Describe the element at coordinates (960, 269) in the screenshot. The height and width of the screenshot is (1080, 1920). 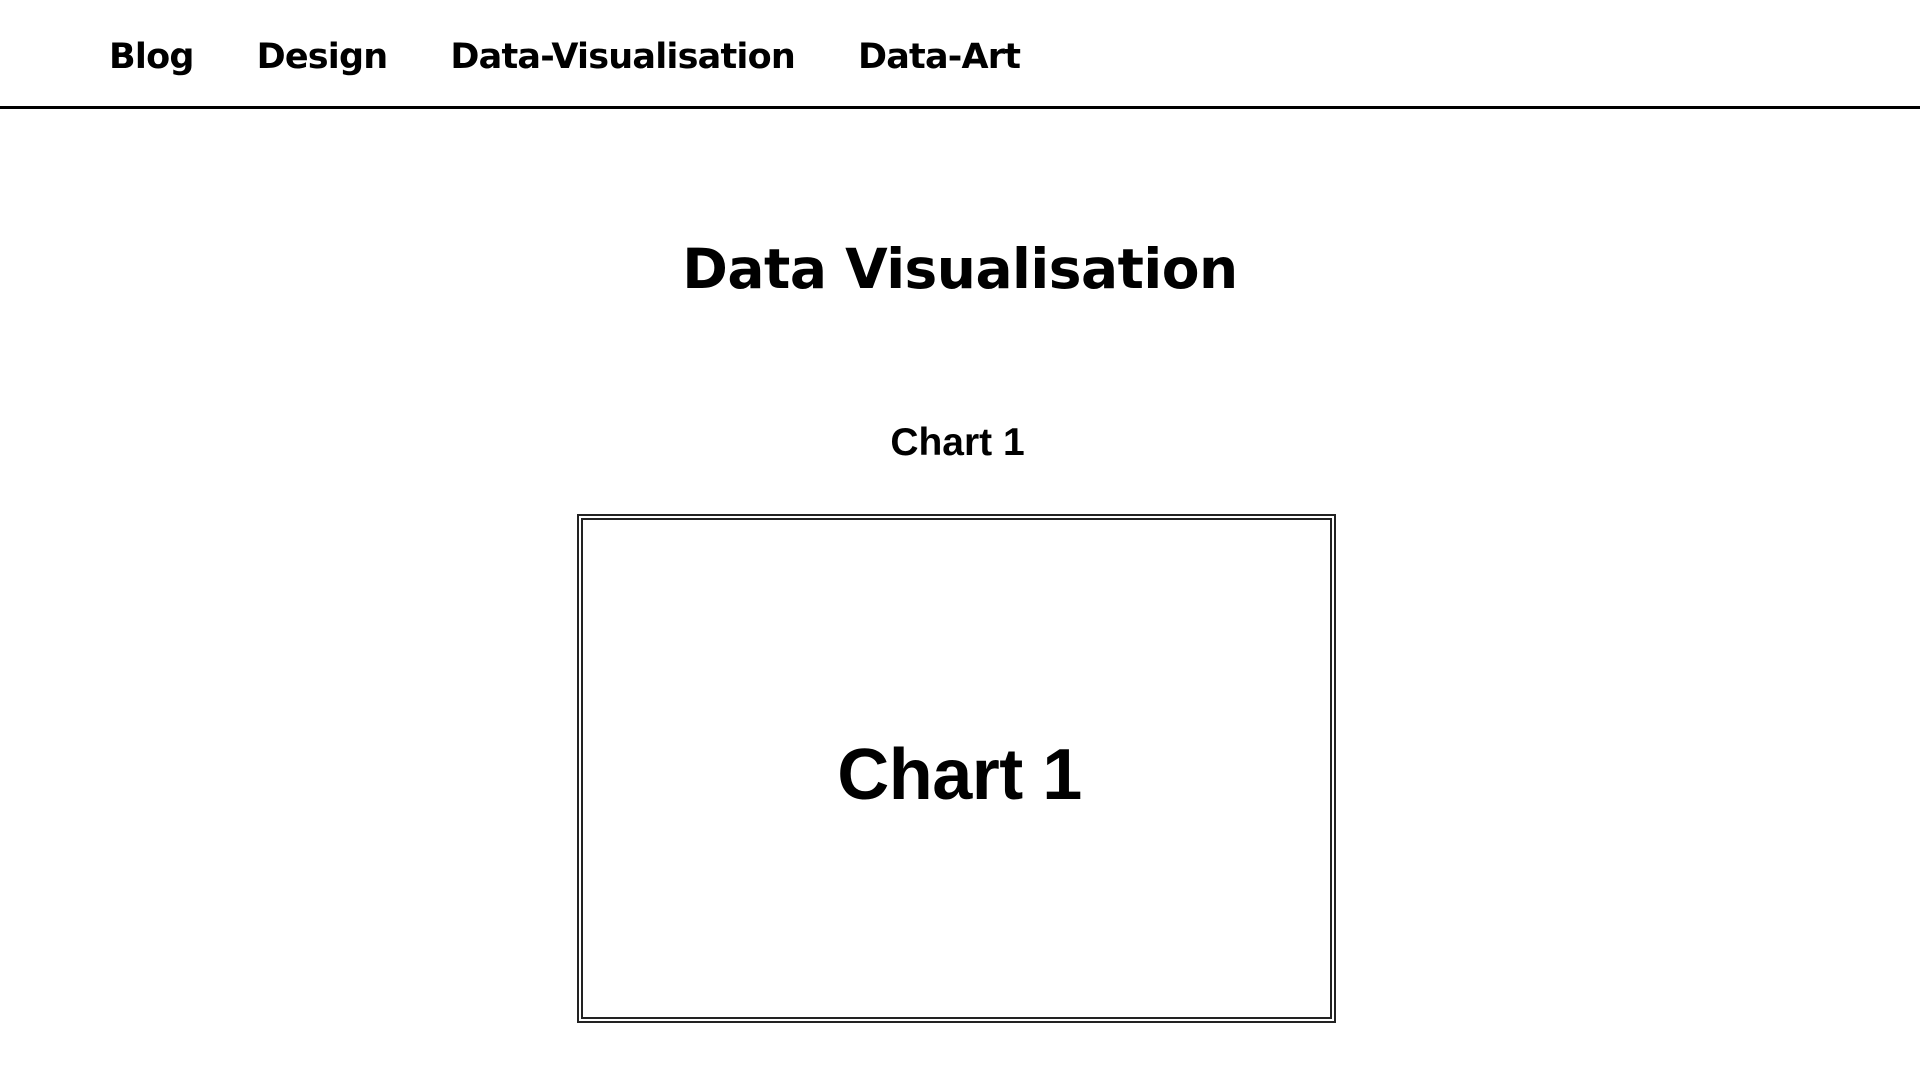
I see `page-title: Data Visualisation` at that location.